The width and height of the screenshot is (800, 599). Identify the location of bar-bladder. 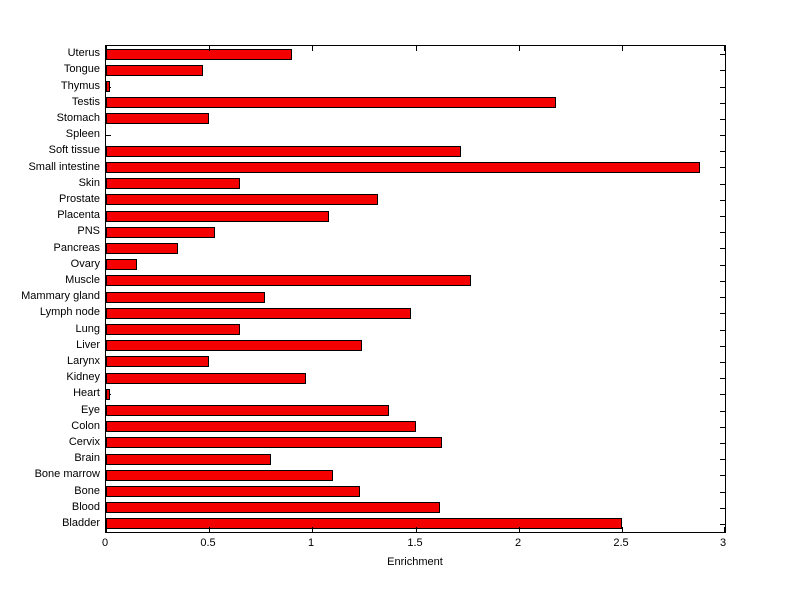
(364, 523).